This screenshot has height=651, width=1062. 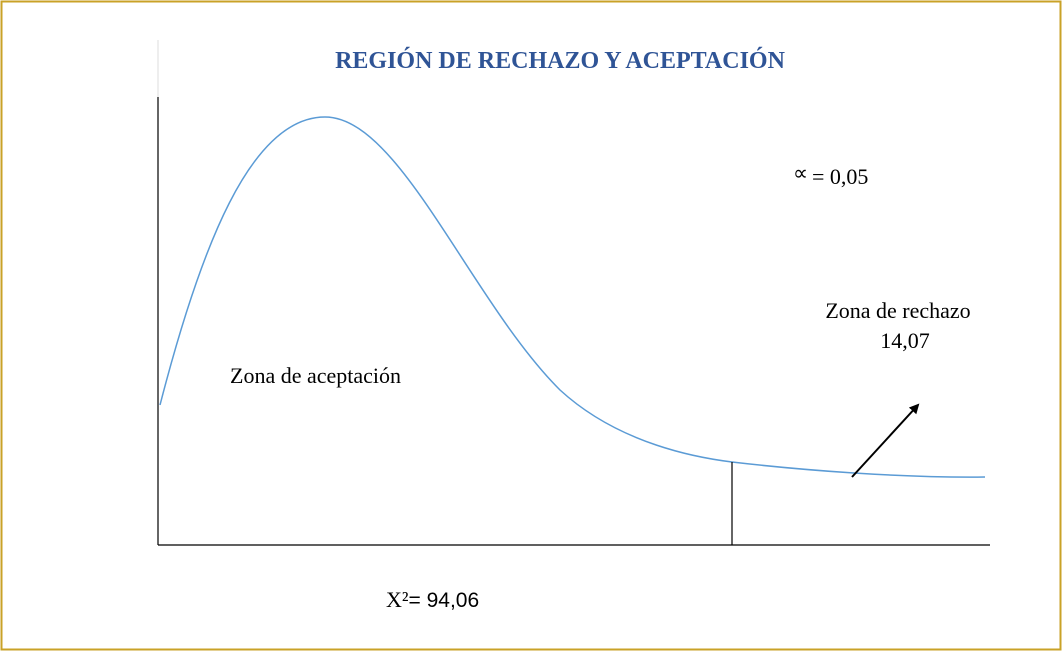 What do you see at coordinates (905, 340) in the screenshot?
I see `rejection-value: 14,07` at bounding box center [905, 340].